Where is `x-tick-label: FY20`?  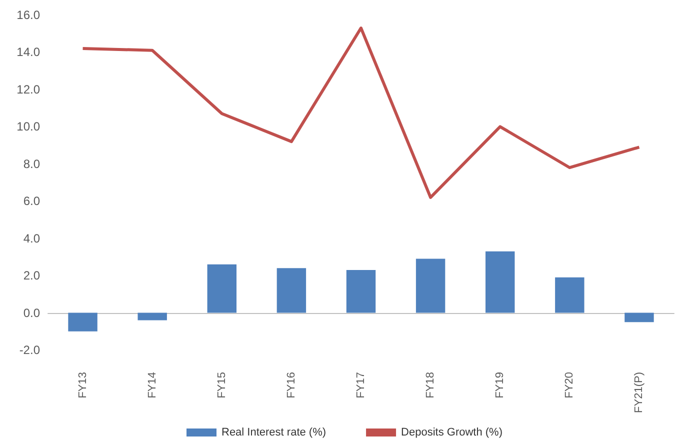 x-tick-label: FY20 is located at coordinates (570, 385).